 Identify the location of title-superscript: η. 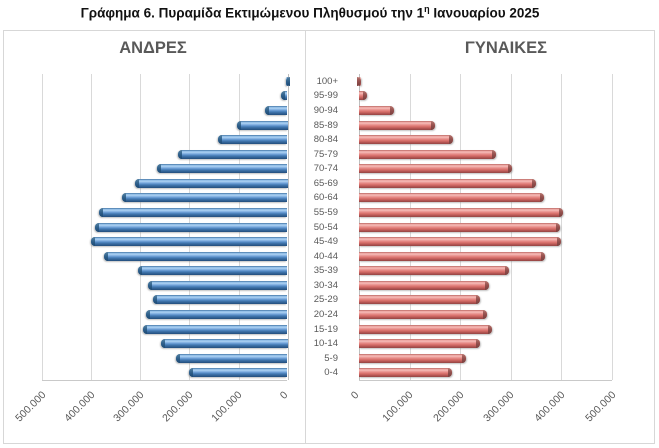
(427, 9).